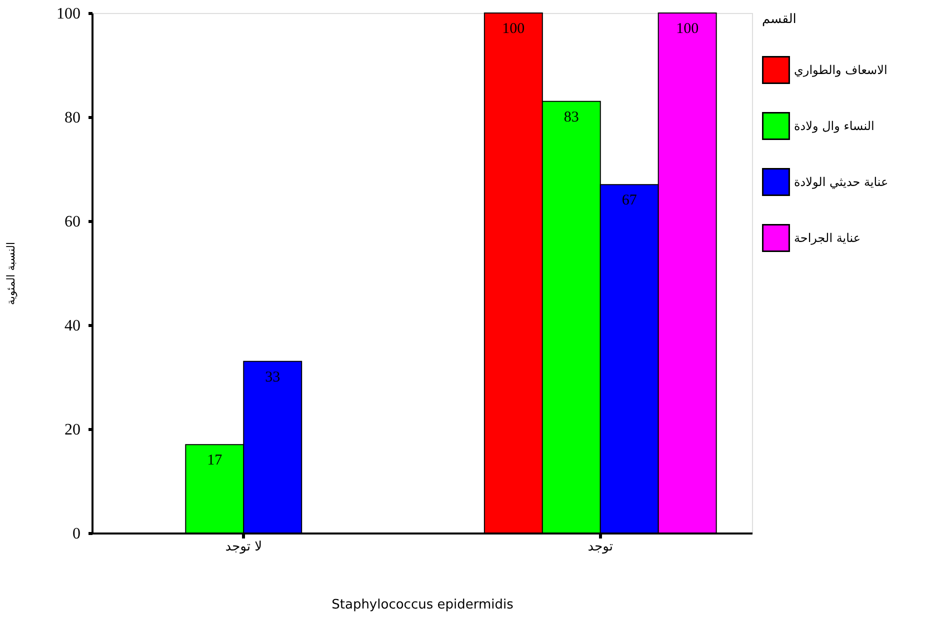 The image size is (929, 630). Describe the element at coordinates (827, 238) in the screenshot. I see `legend-label: عناية الجراحة` at that location.